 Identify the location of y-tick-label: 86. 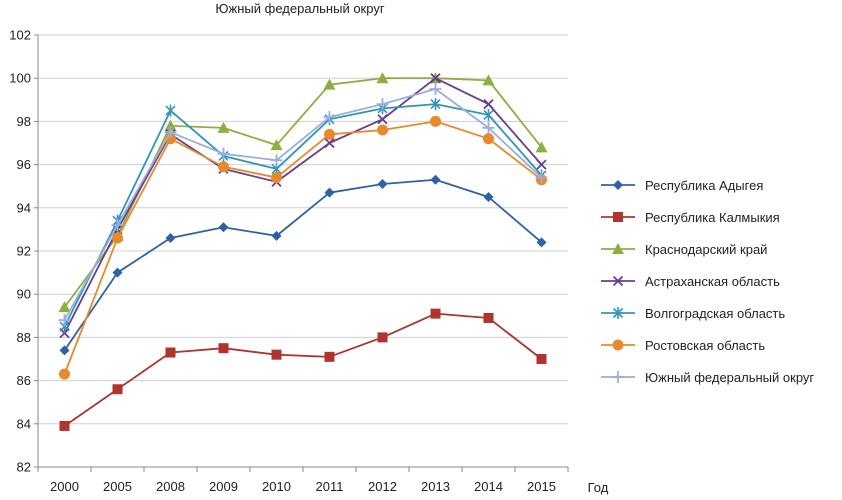
(24, 380).